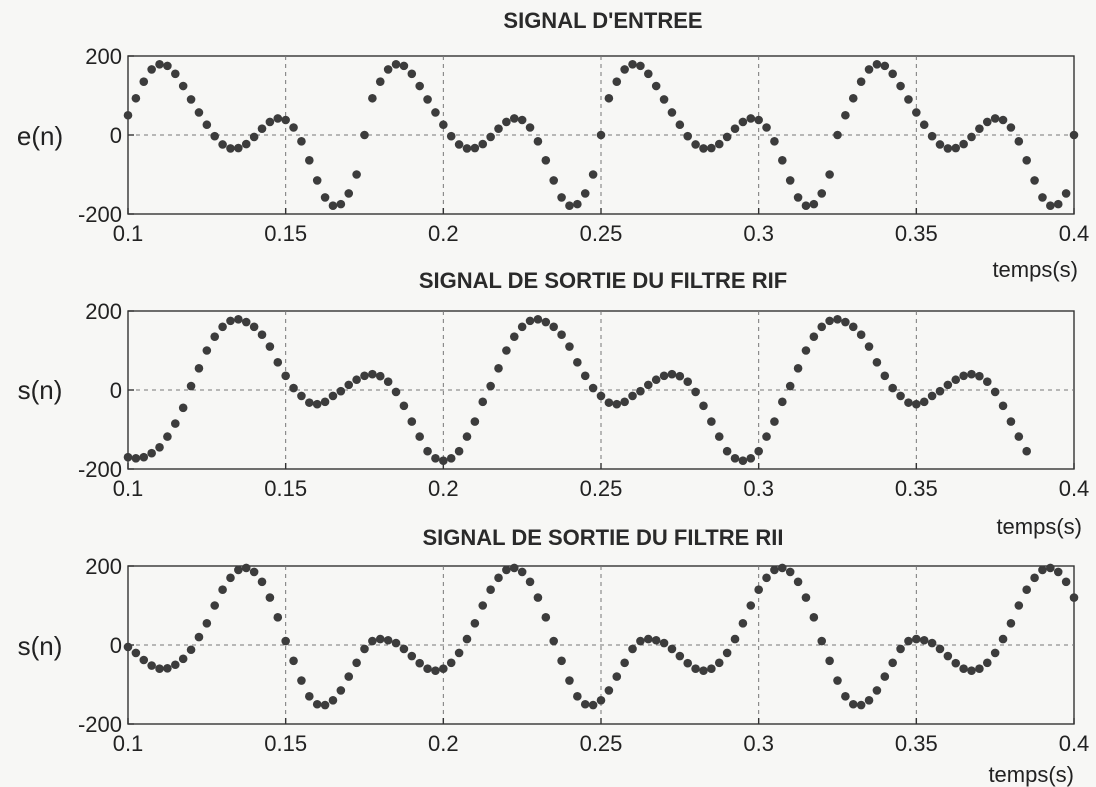 Image resolution: width=1096 pixels, height=787 pixels. What do you see at coordinates (916, 233) in the screenshot?
I see `x-tick-label: 0.35` at bounding box center [916, 233].